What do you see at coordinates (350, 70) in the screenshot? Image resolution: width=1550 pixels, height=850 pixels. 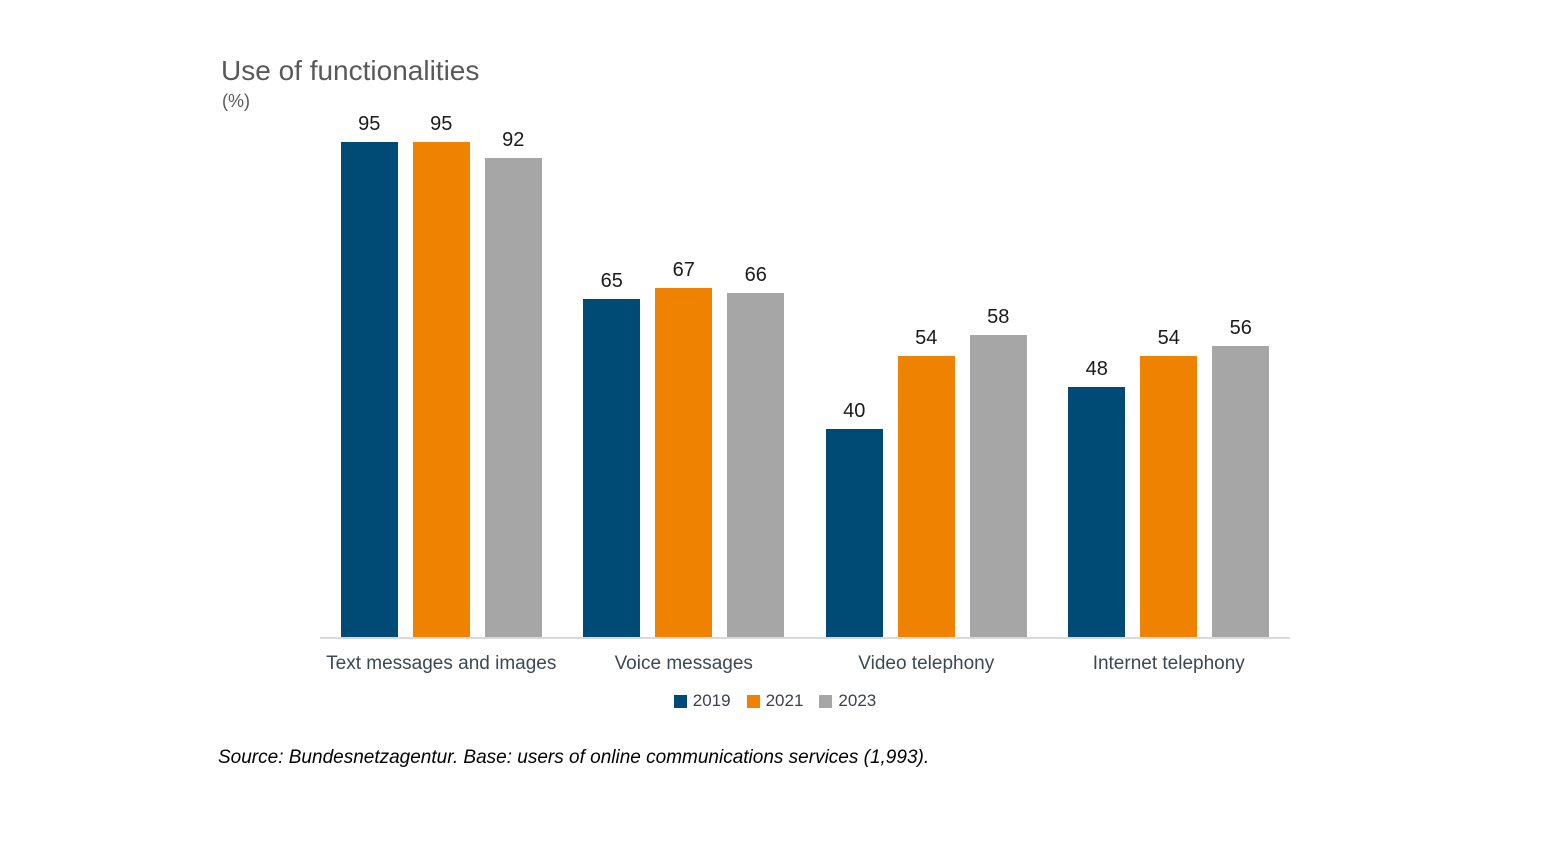 I see `chart-title: Use of functionalities` at bounding box center [350, 70].